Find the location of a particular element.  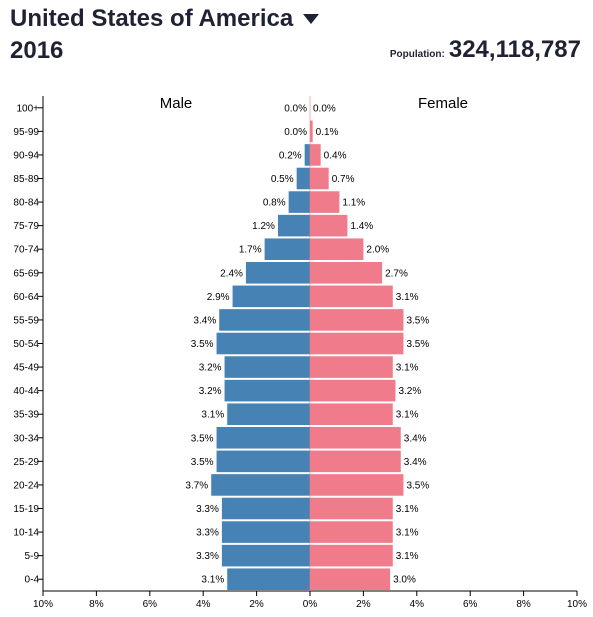

y-tick-label: 20-24 is located at coordinates (26, 485).